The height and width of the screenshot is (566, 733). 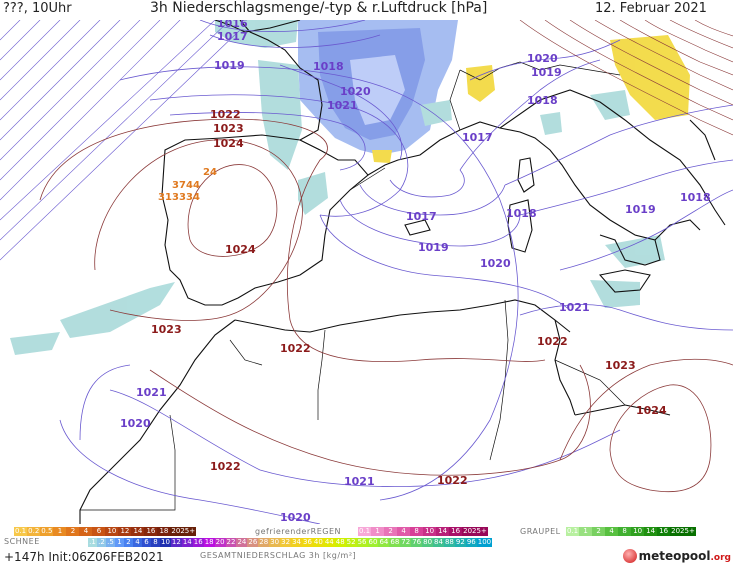 What do you see at coordinates (432, 200) in the screenshot?
I see `isobar-1018-central` at bounding box center [432, 200].